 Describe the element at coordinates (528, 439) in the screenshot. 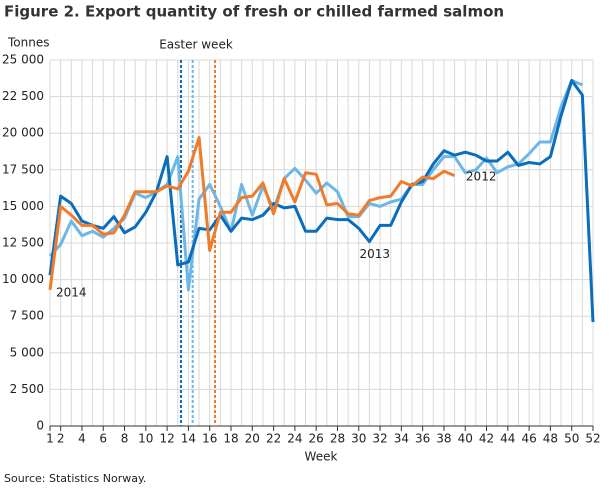

I see `x-tick-label: 46` at that location.